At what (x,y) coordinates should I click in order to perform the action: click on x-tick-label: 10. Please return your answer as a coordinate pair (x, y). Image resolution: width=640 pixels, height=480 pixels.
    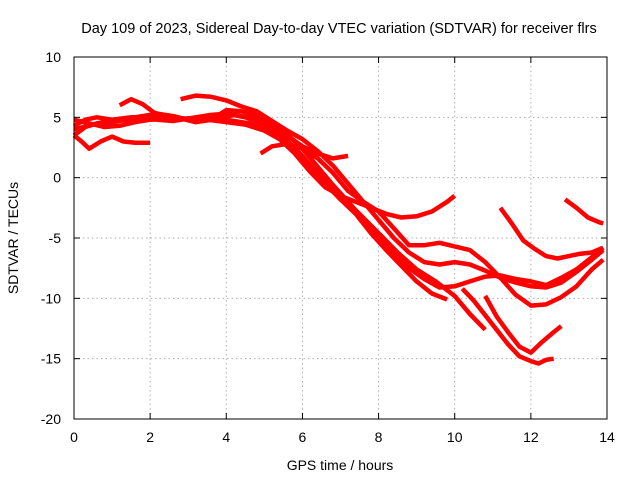
    Looking at the image, I should click on (455, 437).